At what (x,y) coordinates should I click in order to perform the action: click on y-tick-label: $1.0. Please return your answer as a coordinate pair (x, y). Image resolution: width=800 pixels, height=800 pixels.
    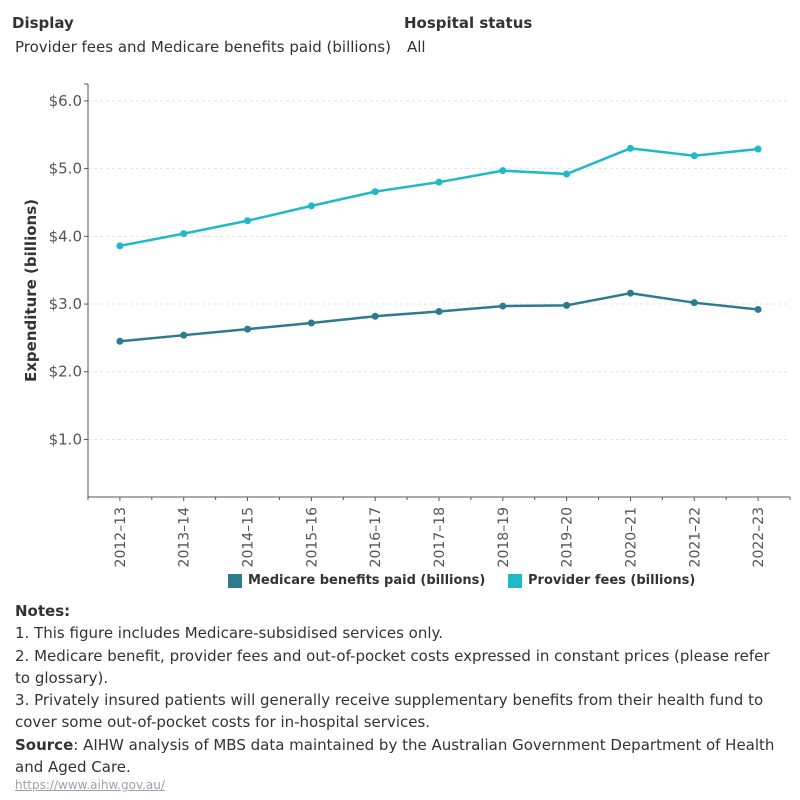
    Looking at the image, I should click on (65, 439).